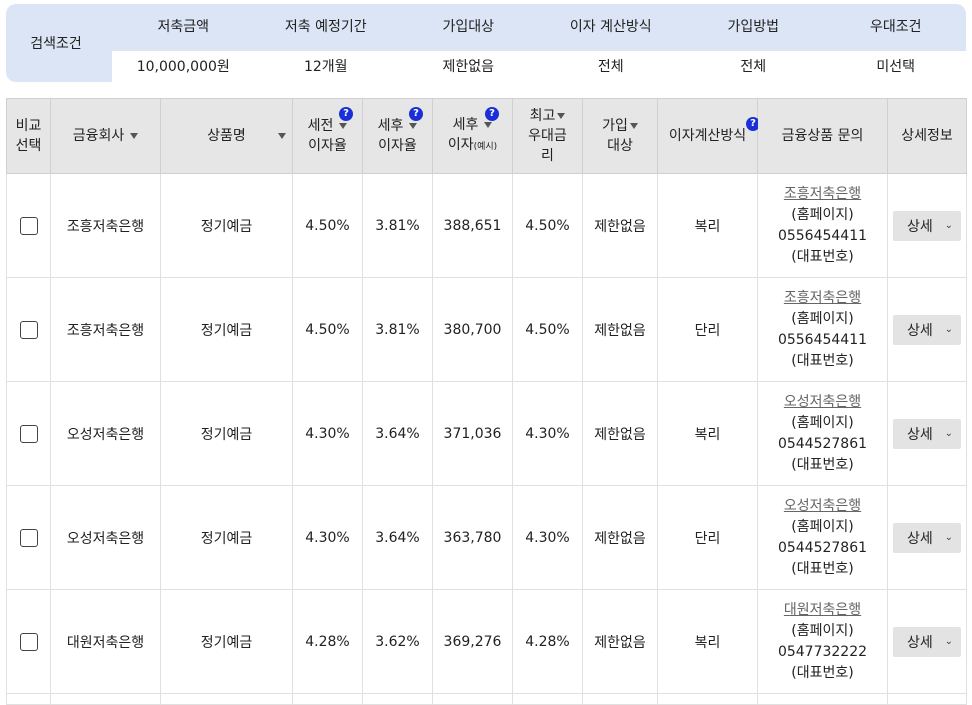 The image size is (972, 705). I want to click on company-cell: 대원저축은행, so click(105, 641).